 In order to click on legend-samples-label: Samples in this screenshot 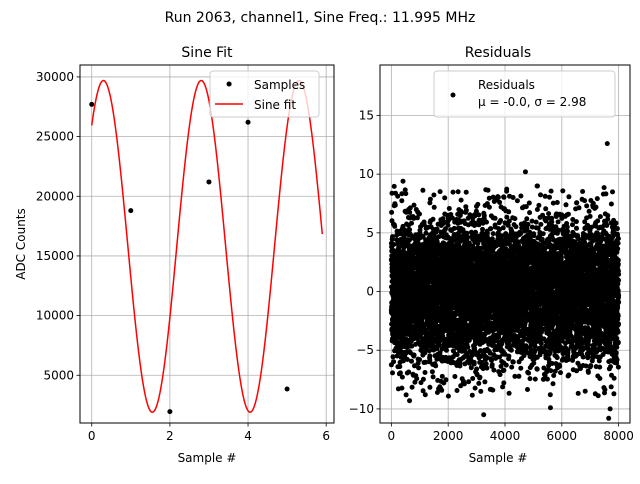, I will do `click(279, 85)`.